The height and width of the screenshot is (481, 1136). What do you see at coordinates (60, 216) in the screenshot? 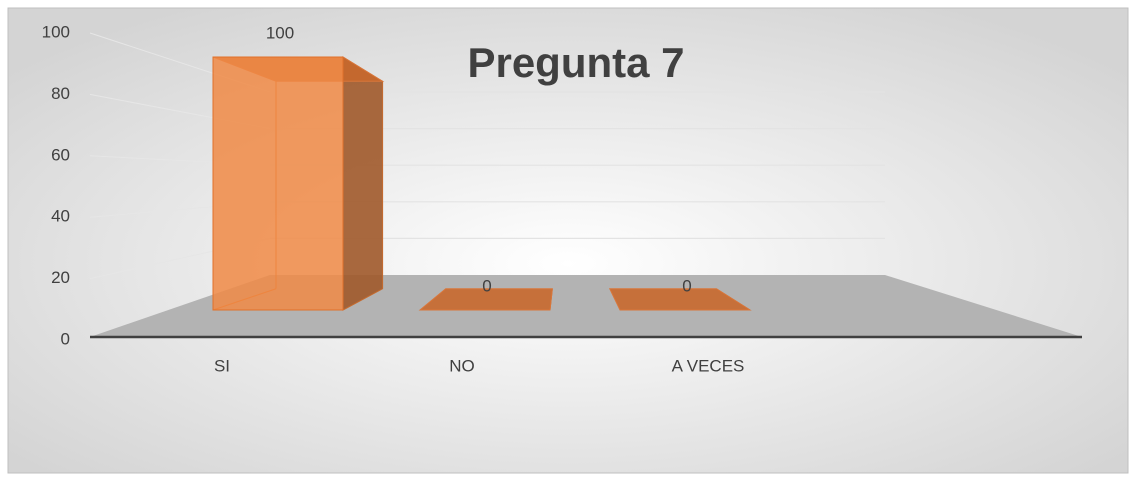
I see `y-tick-label: 40` at bounding box center [60, 216].